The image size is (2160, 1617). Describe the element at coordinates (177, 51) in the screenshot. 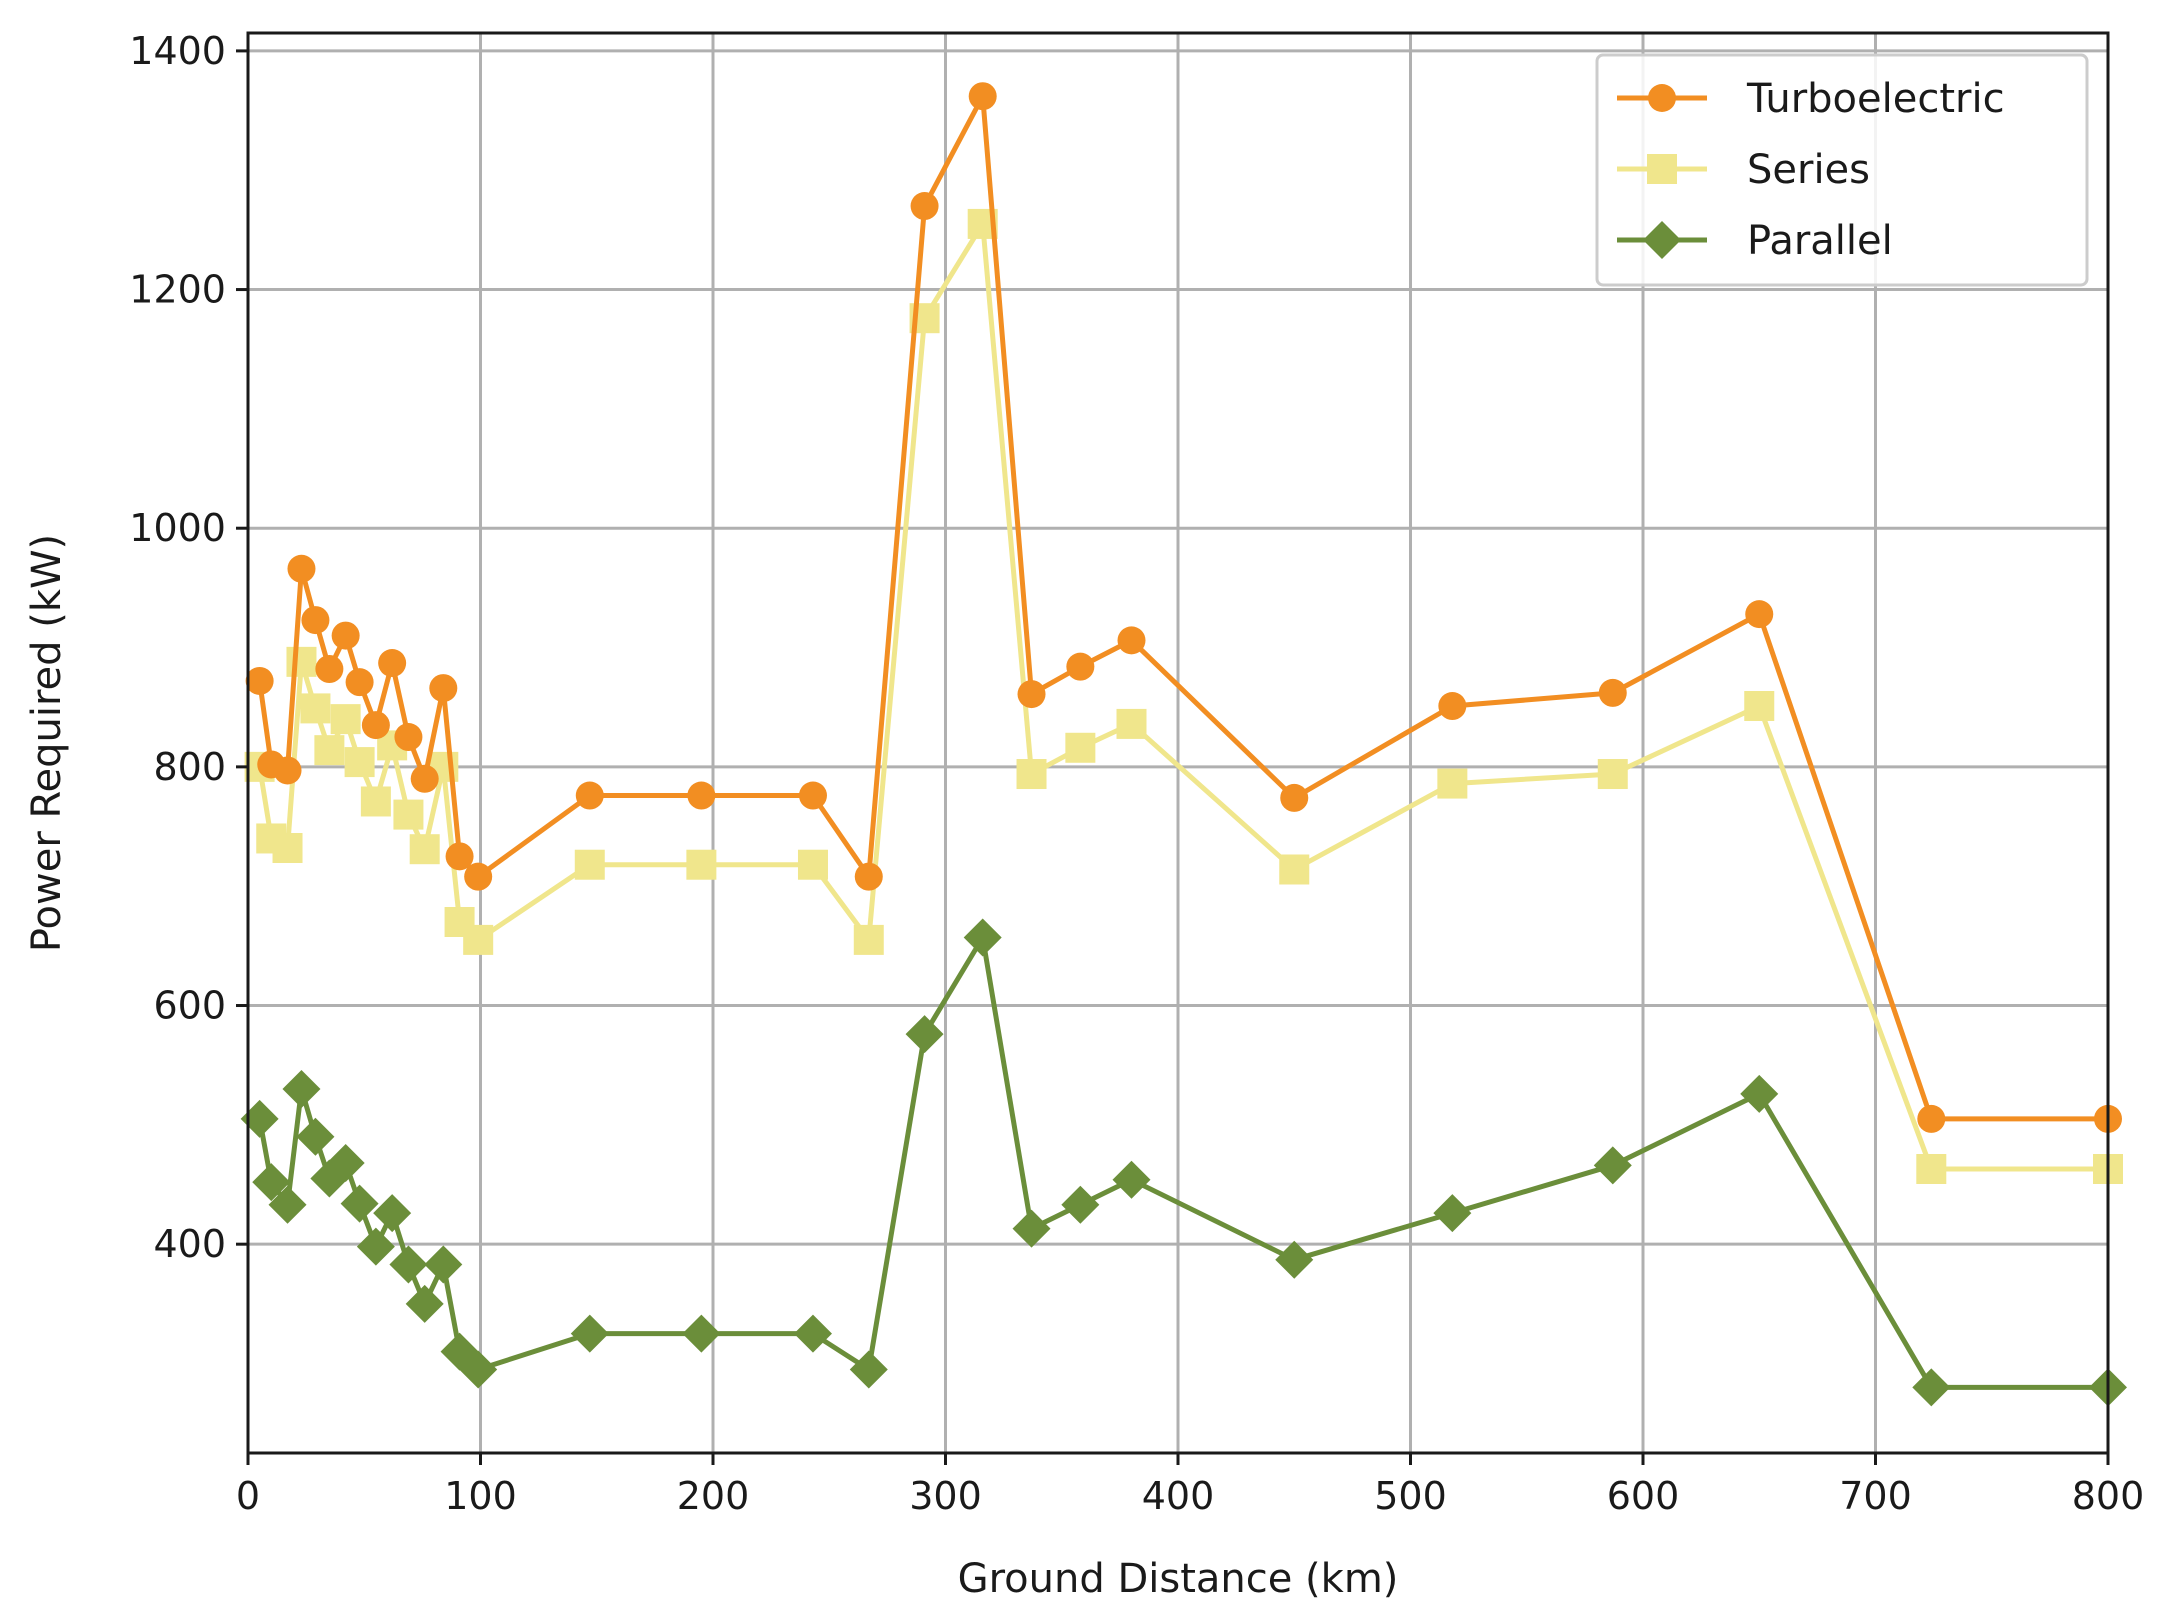

I see `y-tick-label: 1400` at that location.